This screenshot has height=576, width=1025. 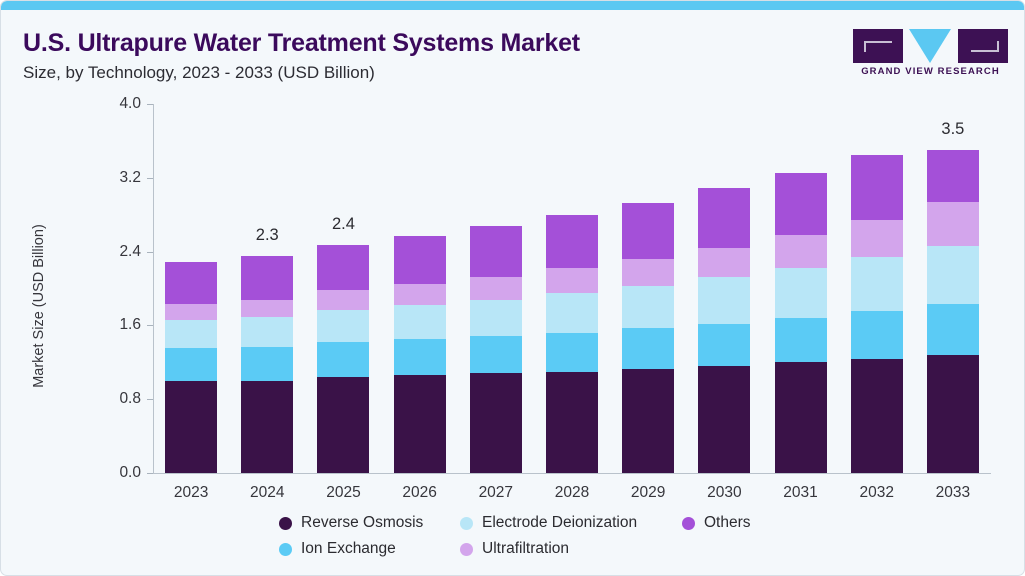 What do you see at coordinates (191, 492) in the screenshot?
I see `x-axis-tick-label: 2023` at bounding box center [191, 492].